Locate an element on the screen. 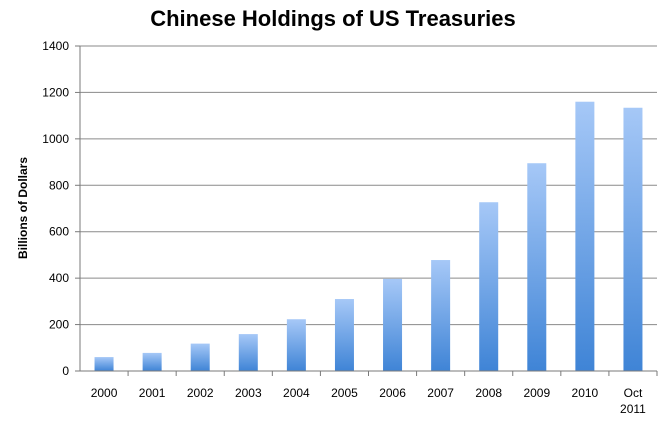 Image resolution: width=670 pixels, height=428 pixels. y-tick-label: 1000 is located at coordinates (55, 139).